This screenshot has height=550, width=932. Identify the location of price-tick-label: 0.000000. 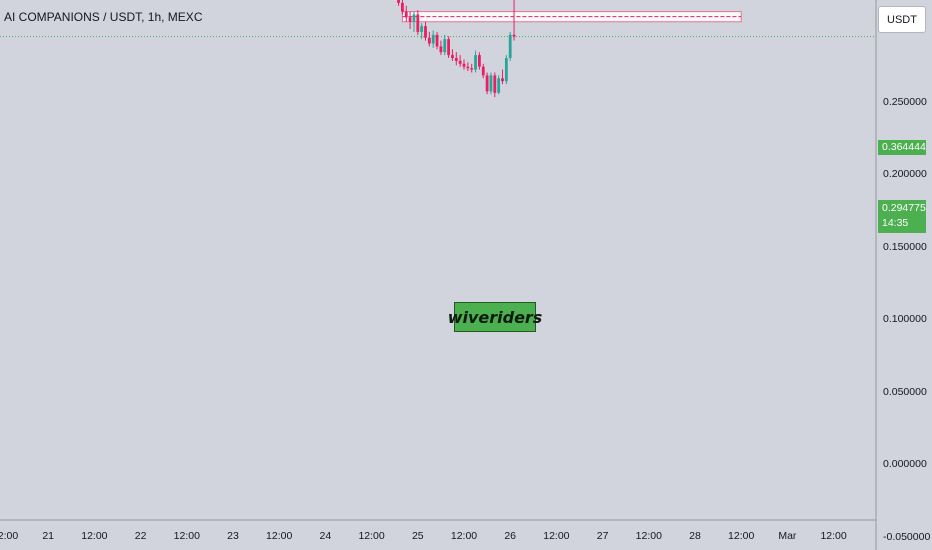
(905, 464).